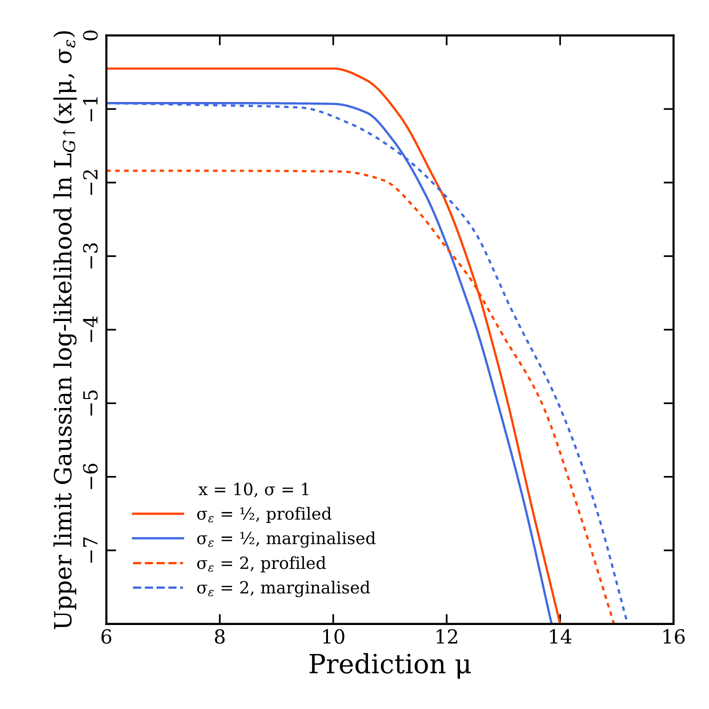  Describe the element at coordinates (390, 666) in the screenshot. I see `x-axis-title: Prediction μ` at that location.